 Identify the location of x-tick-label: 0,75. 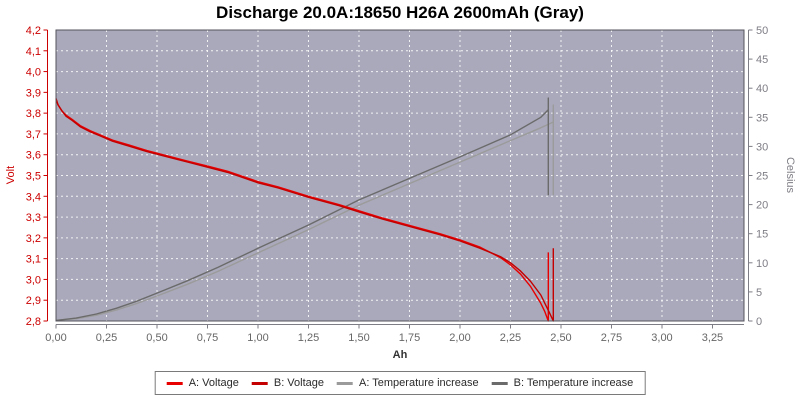
(207, 338).